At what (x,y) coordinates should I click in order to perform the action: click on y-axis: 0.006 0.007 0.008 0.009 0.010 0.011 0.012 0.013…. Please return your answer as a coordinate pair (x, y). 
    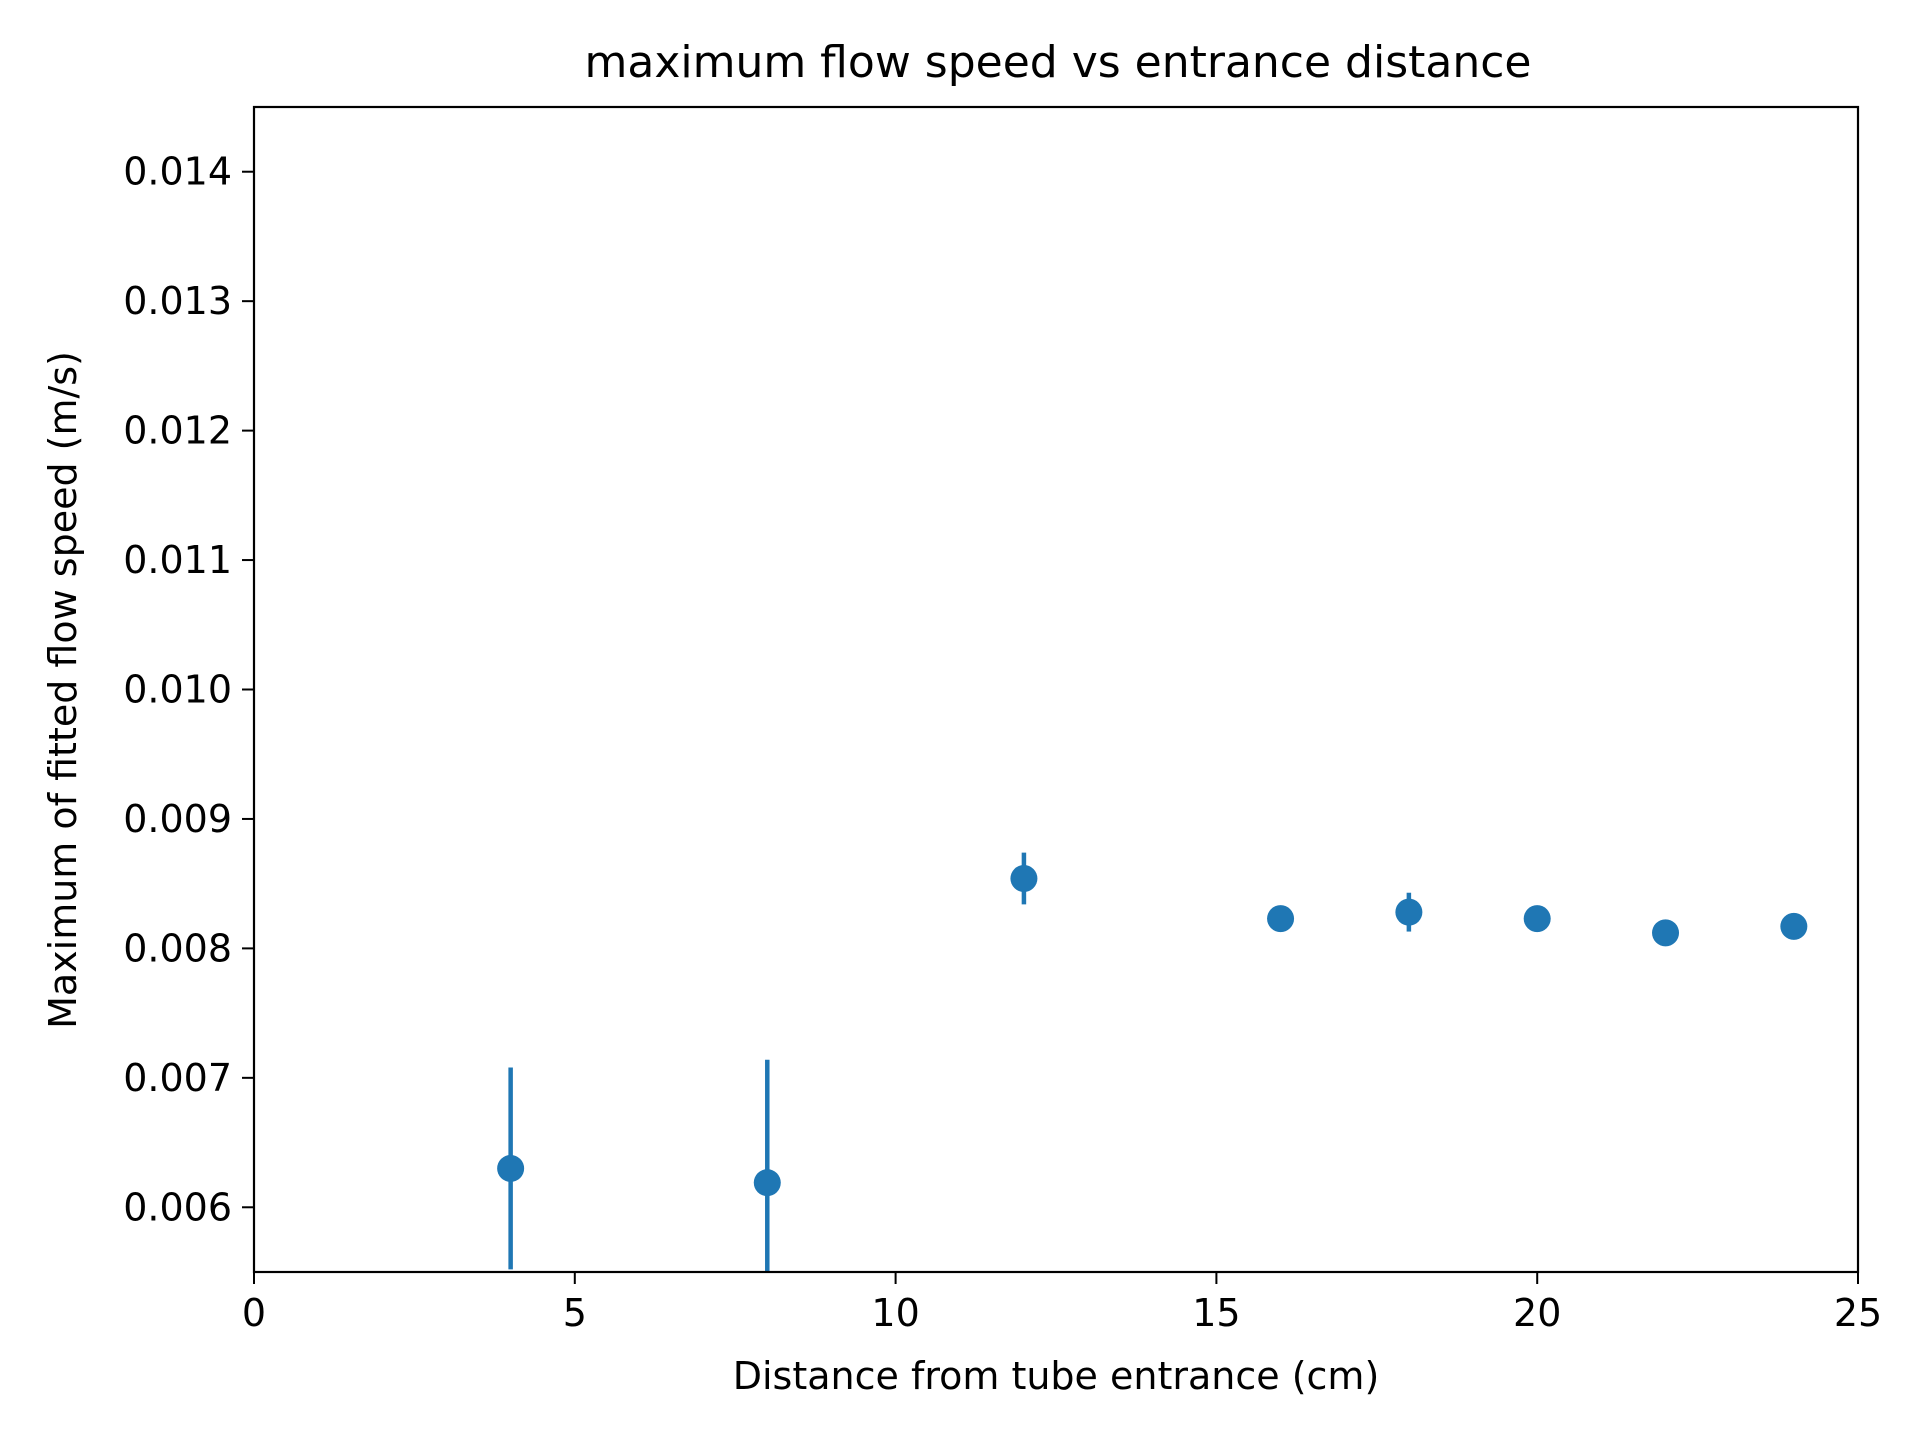
    Looking at the image, I should click on (188, 689).